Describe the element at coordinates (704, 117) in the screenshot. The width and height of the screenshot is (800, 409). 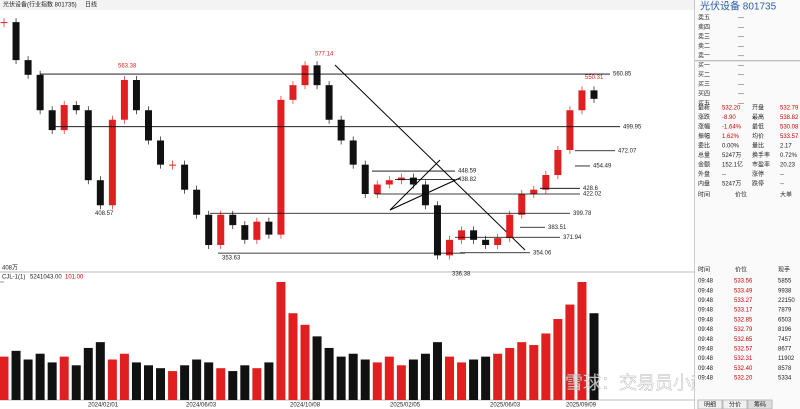
I see `stat: 涨跌` at that location.